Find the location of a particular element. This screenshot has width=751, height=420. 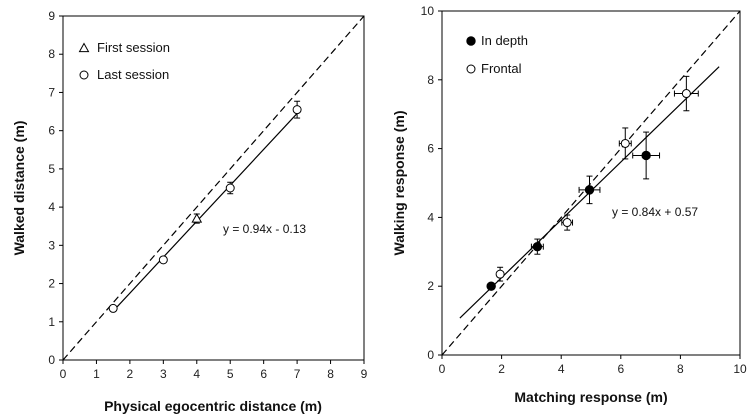

right-y-tick-label: 0 is located at coordinates (430, 355).